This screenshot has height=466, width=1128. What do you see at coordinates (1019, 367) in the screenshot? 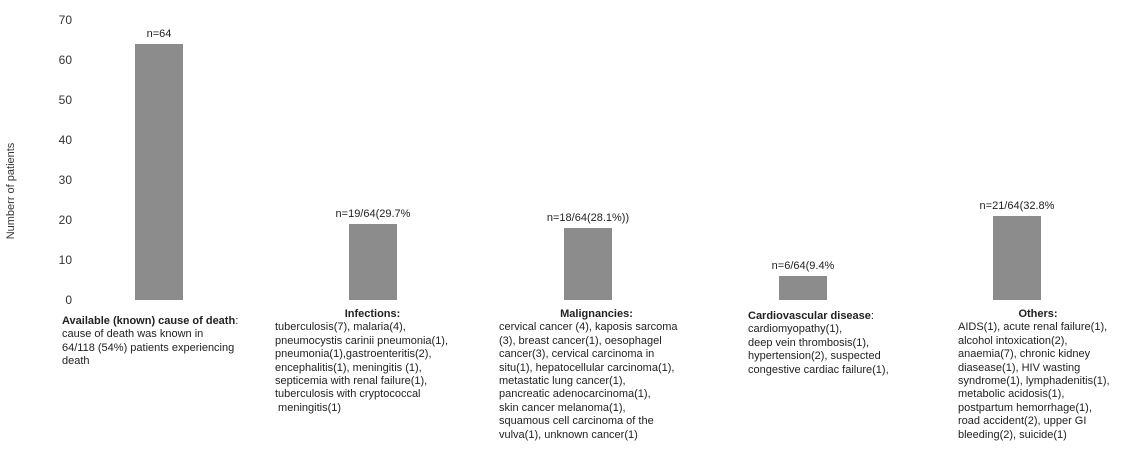
I see `caption-line: diasease(1), HIV wasting` at bounding box center [1019, 367].